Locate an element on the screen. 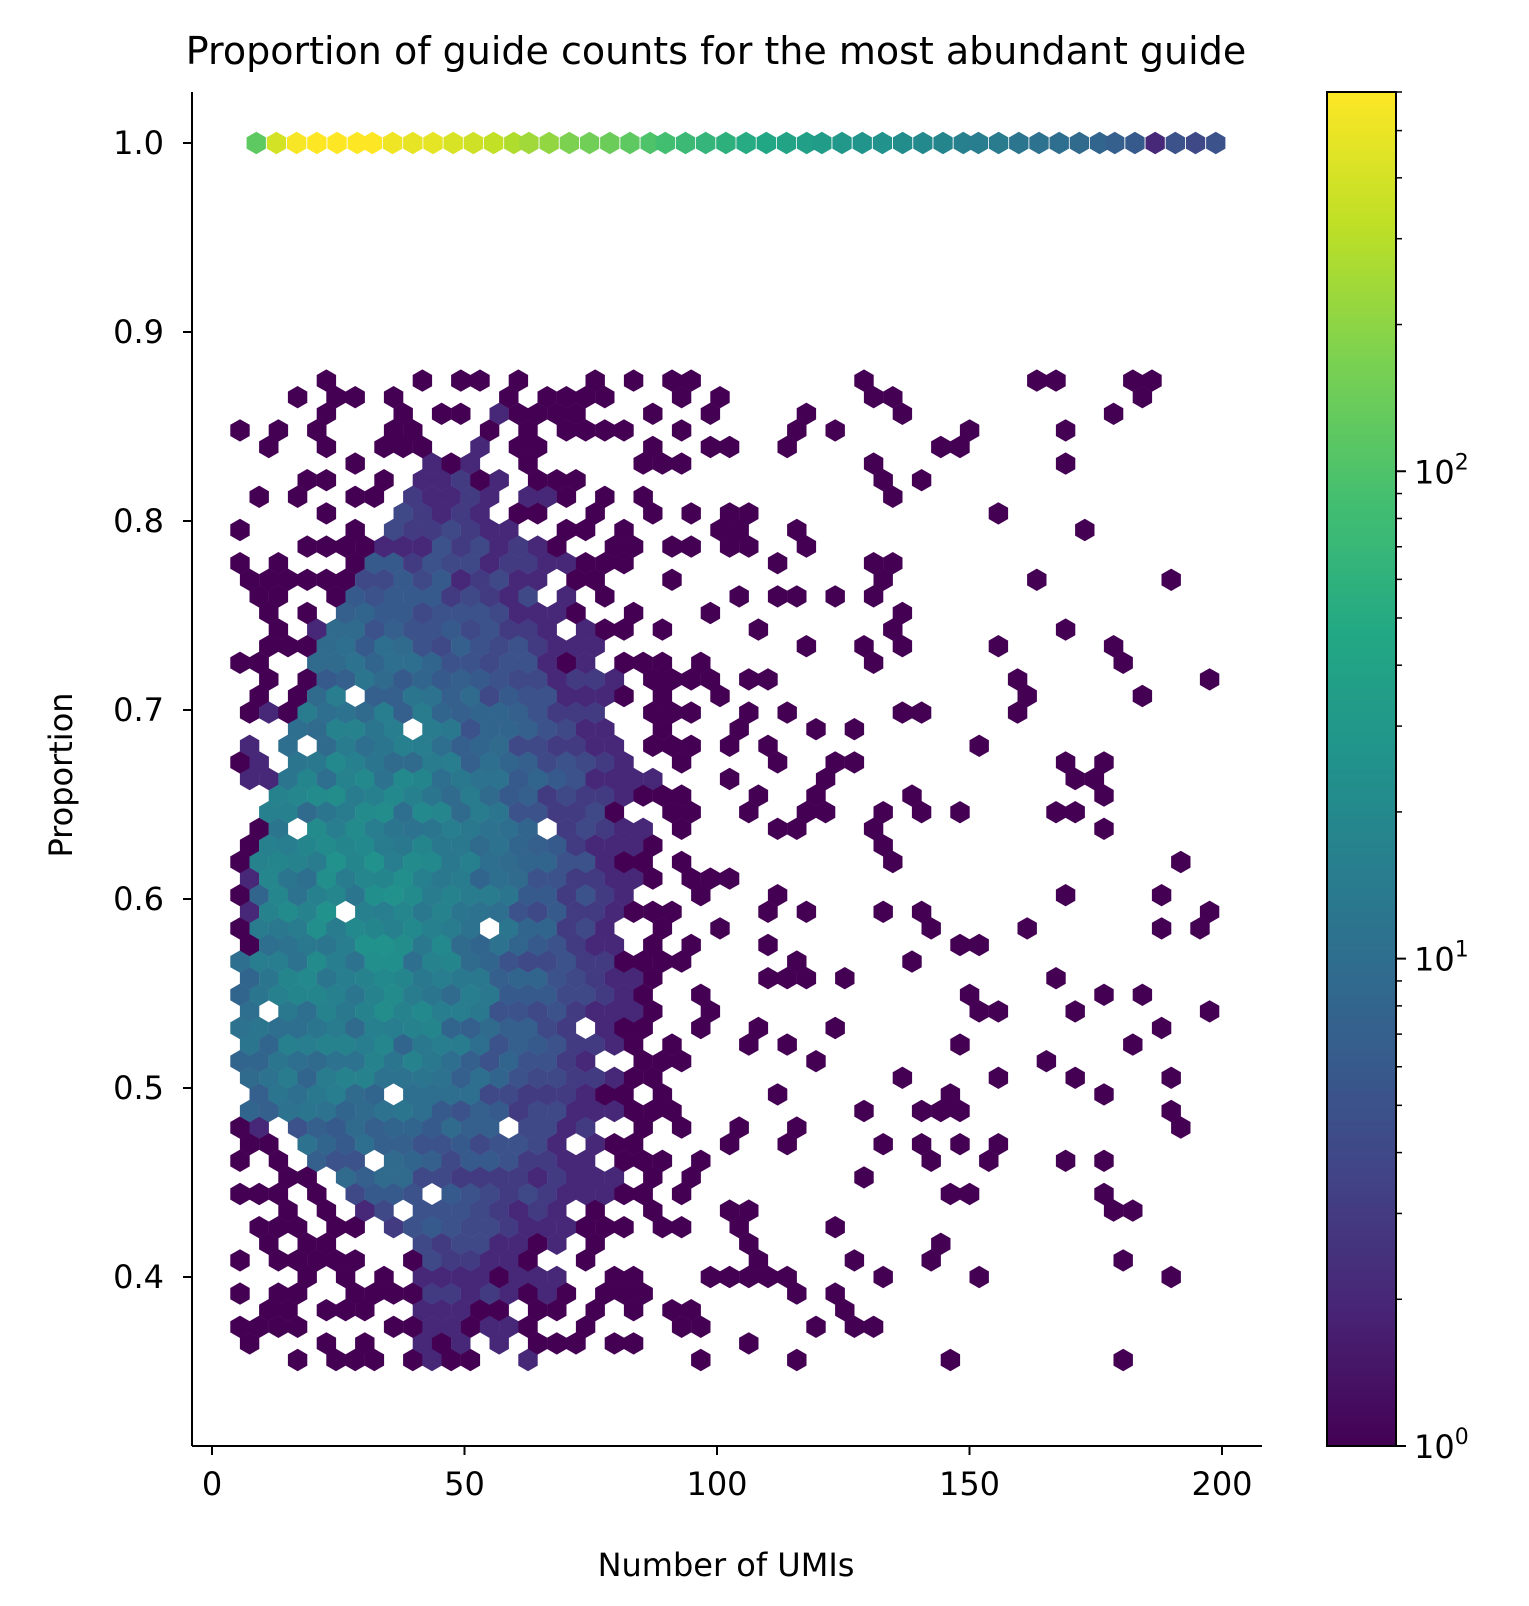  x-tick-label: 50 is located at coordinates (464, 1484).